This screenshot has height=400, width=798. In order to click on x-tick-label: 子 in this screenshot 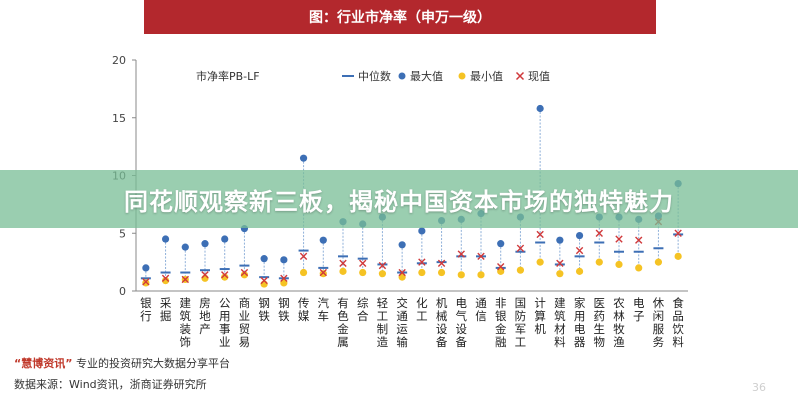, I will do `click(639, 316)`.